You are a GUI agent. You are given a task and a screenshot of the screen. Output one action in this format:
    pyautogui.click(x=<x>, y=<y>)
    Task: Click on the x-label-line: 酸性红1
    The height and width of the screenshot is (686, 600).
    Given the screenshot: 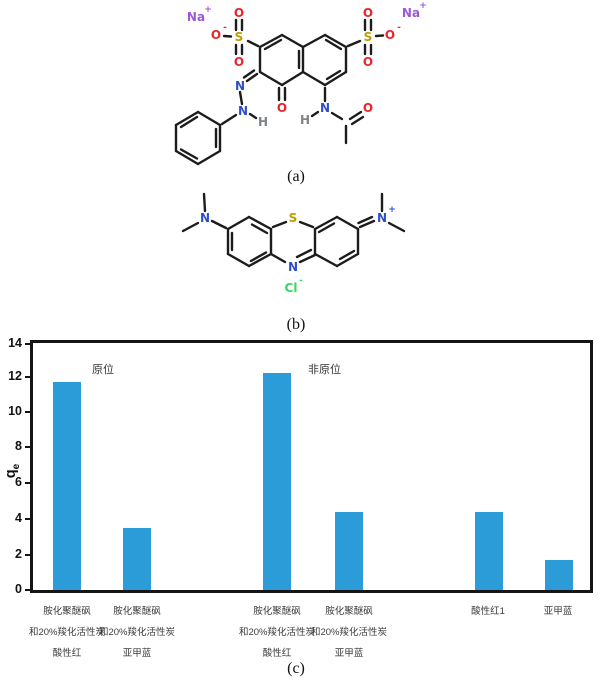 What is the action you would take?
    pyautogui.click(x=488, y=611)
    